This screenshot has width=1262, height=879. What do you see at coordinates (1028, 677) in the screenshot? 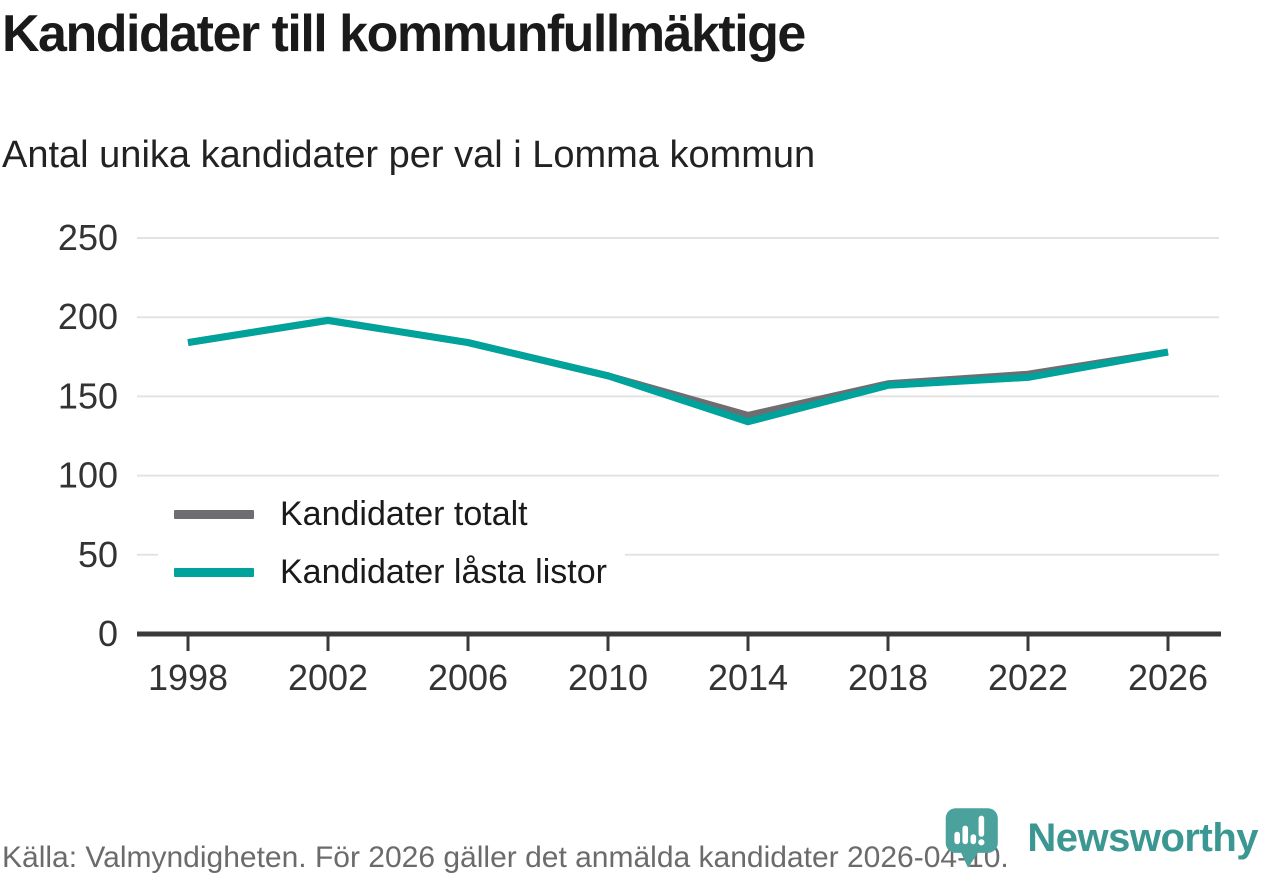
I see `x-axis-tick-label: 2022` at bounding box center [1028, 677].